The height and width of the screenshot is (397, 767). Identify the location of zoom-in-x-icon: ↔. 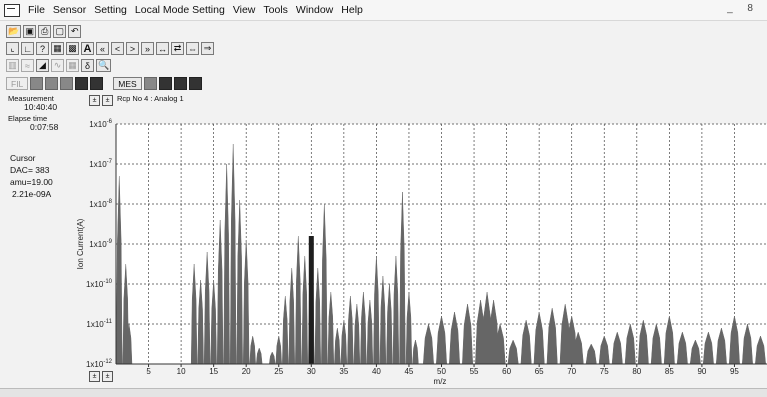
(162, 48).